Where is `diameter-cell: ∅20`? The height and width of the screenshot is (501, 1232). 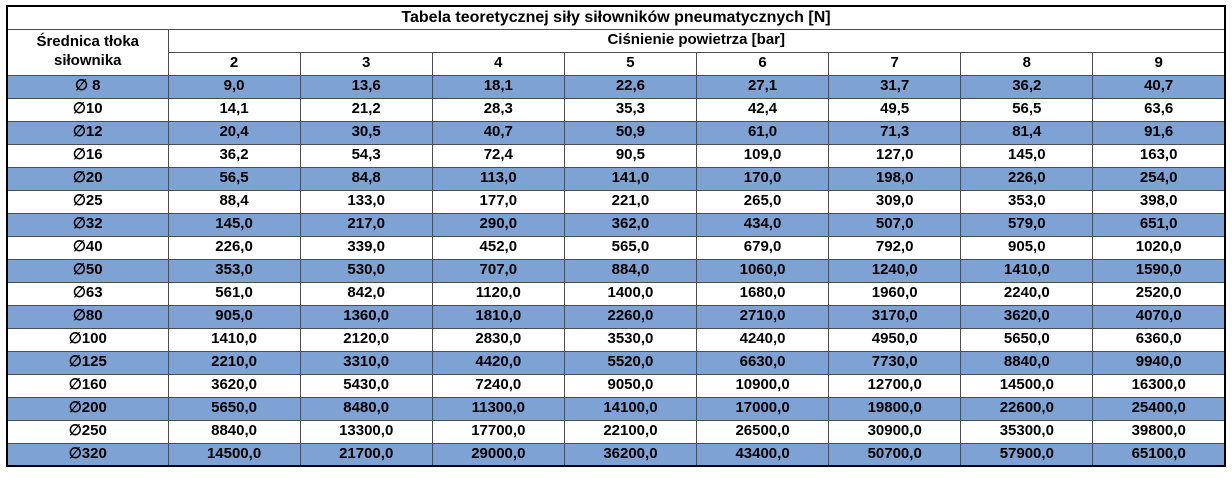 diameter-cell: ∅20 is located at coordinates (87, 178).